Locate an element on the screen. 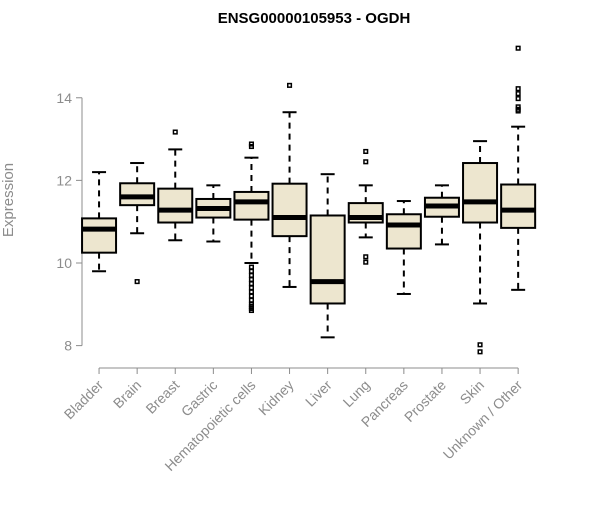  x-category-label: Liver is located at coordinates (318, 393).